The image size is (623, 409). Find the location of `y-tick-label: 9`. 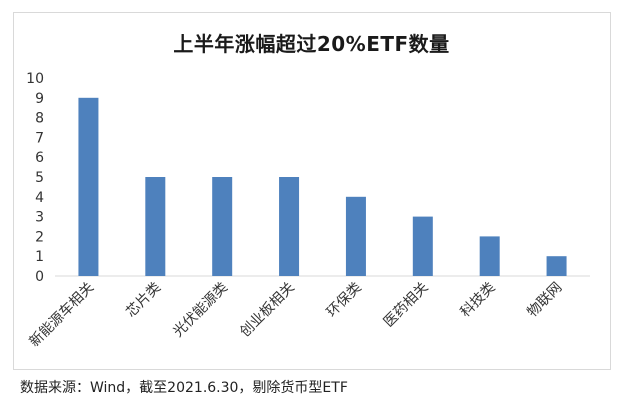

y-tick-label: 9 is located at coordinates (39, 99).